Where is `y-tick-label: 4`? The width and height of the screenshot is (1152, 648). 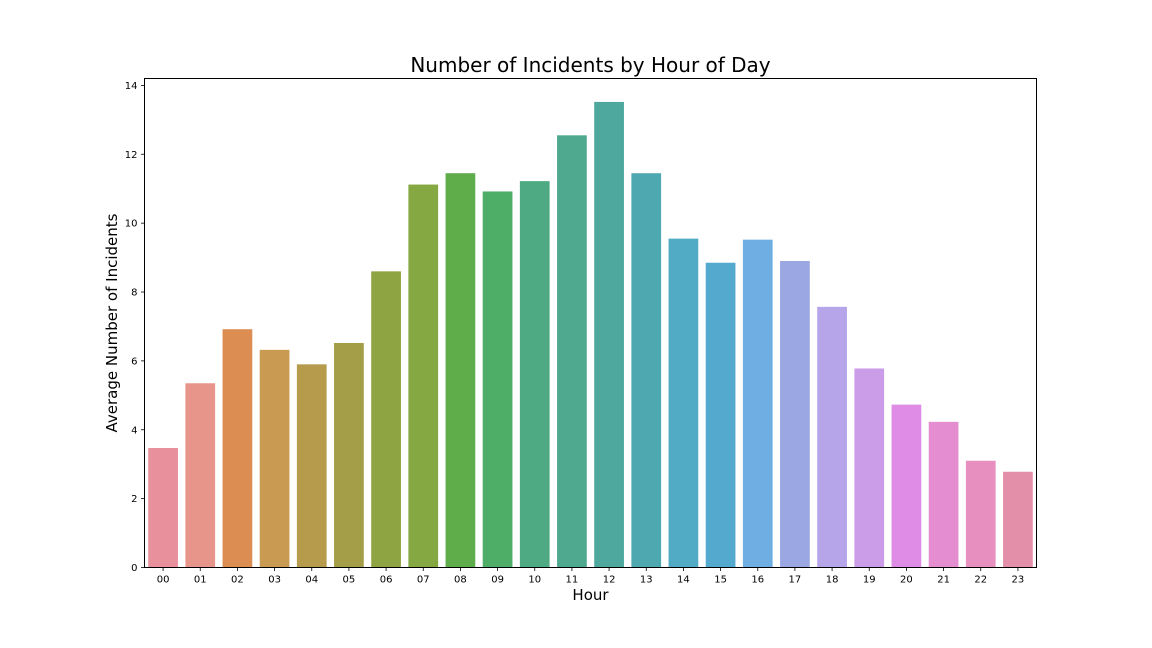 y-tick-label: 4 is located at coordinates (134, 430).